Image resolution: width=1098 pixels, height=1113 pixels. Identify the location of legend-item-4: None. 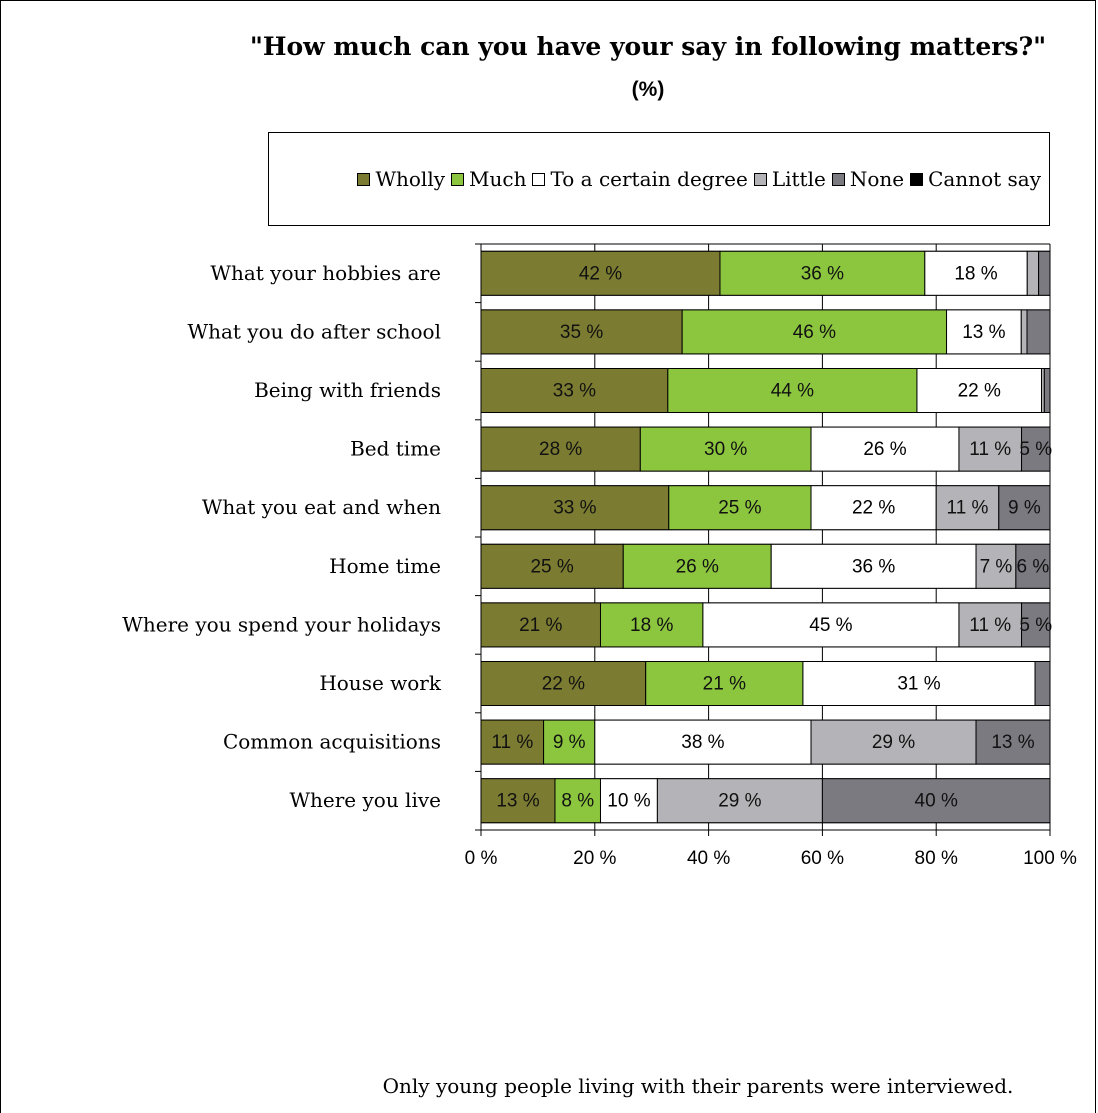
(868, 179).